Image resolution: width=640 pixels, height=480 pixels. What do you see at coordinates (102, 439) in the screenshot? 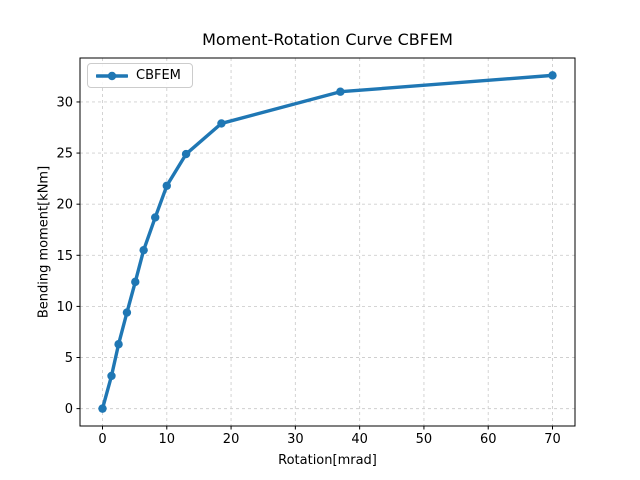
I see `x-tick-label: 0` at bounding box center [102, 439].